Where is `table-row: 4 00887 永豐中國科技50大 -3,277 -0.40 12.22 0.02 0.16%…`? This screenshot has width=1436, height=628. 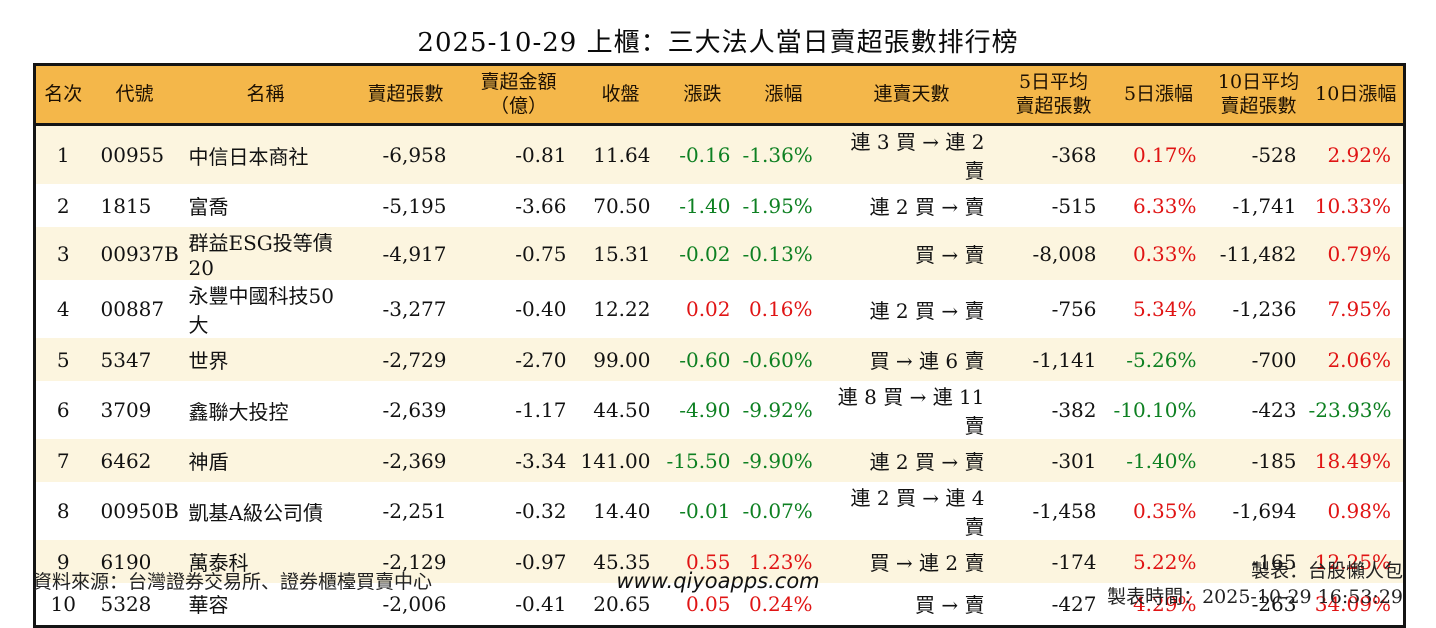 table-row: 4 00887 永豐中國科技50大 -3,277 -0.40 12.22 0.02 0.16%… is located at coordinates (719, 309).